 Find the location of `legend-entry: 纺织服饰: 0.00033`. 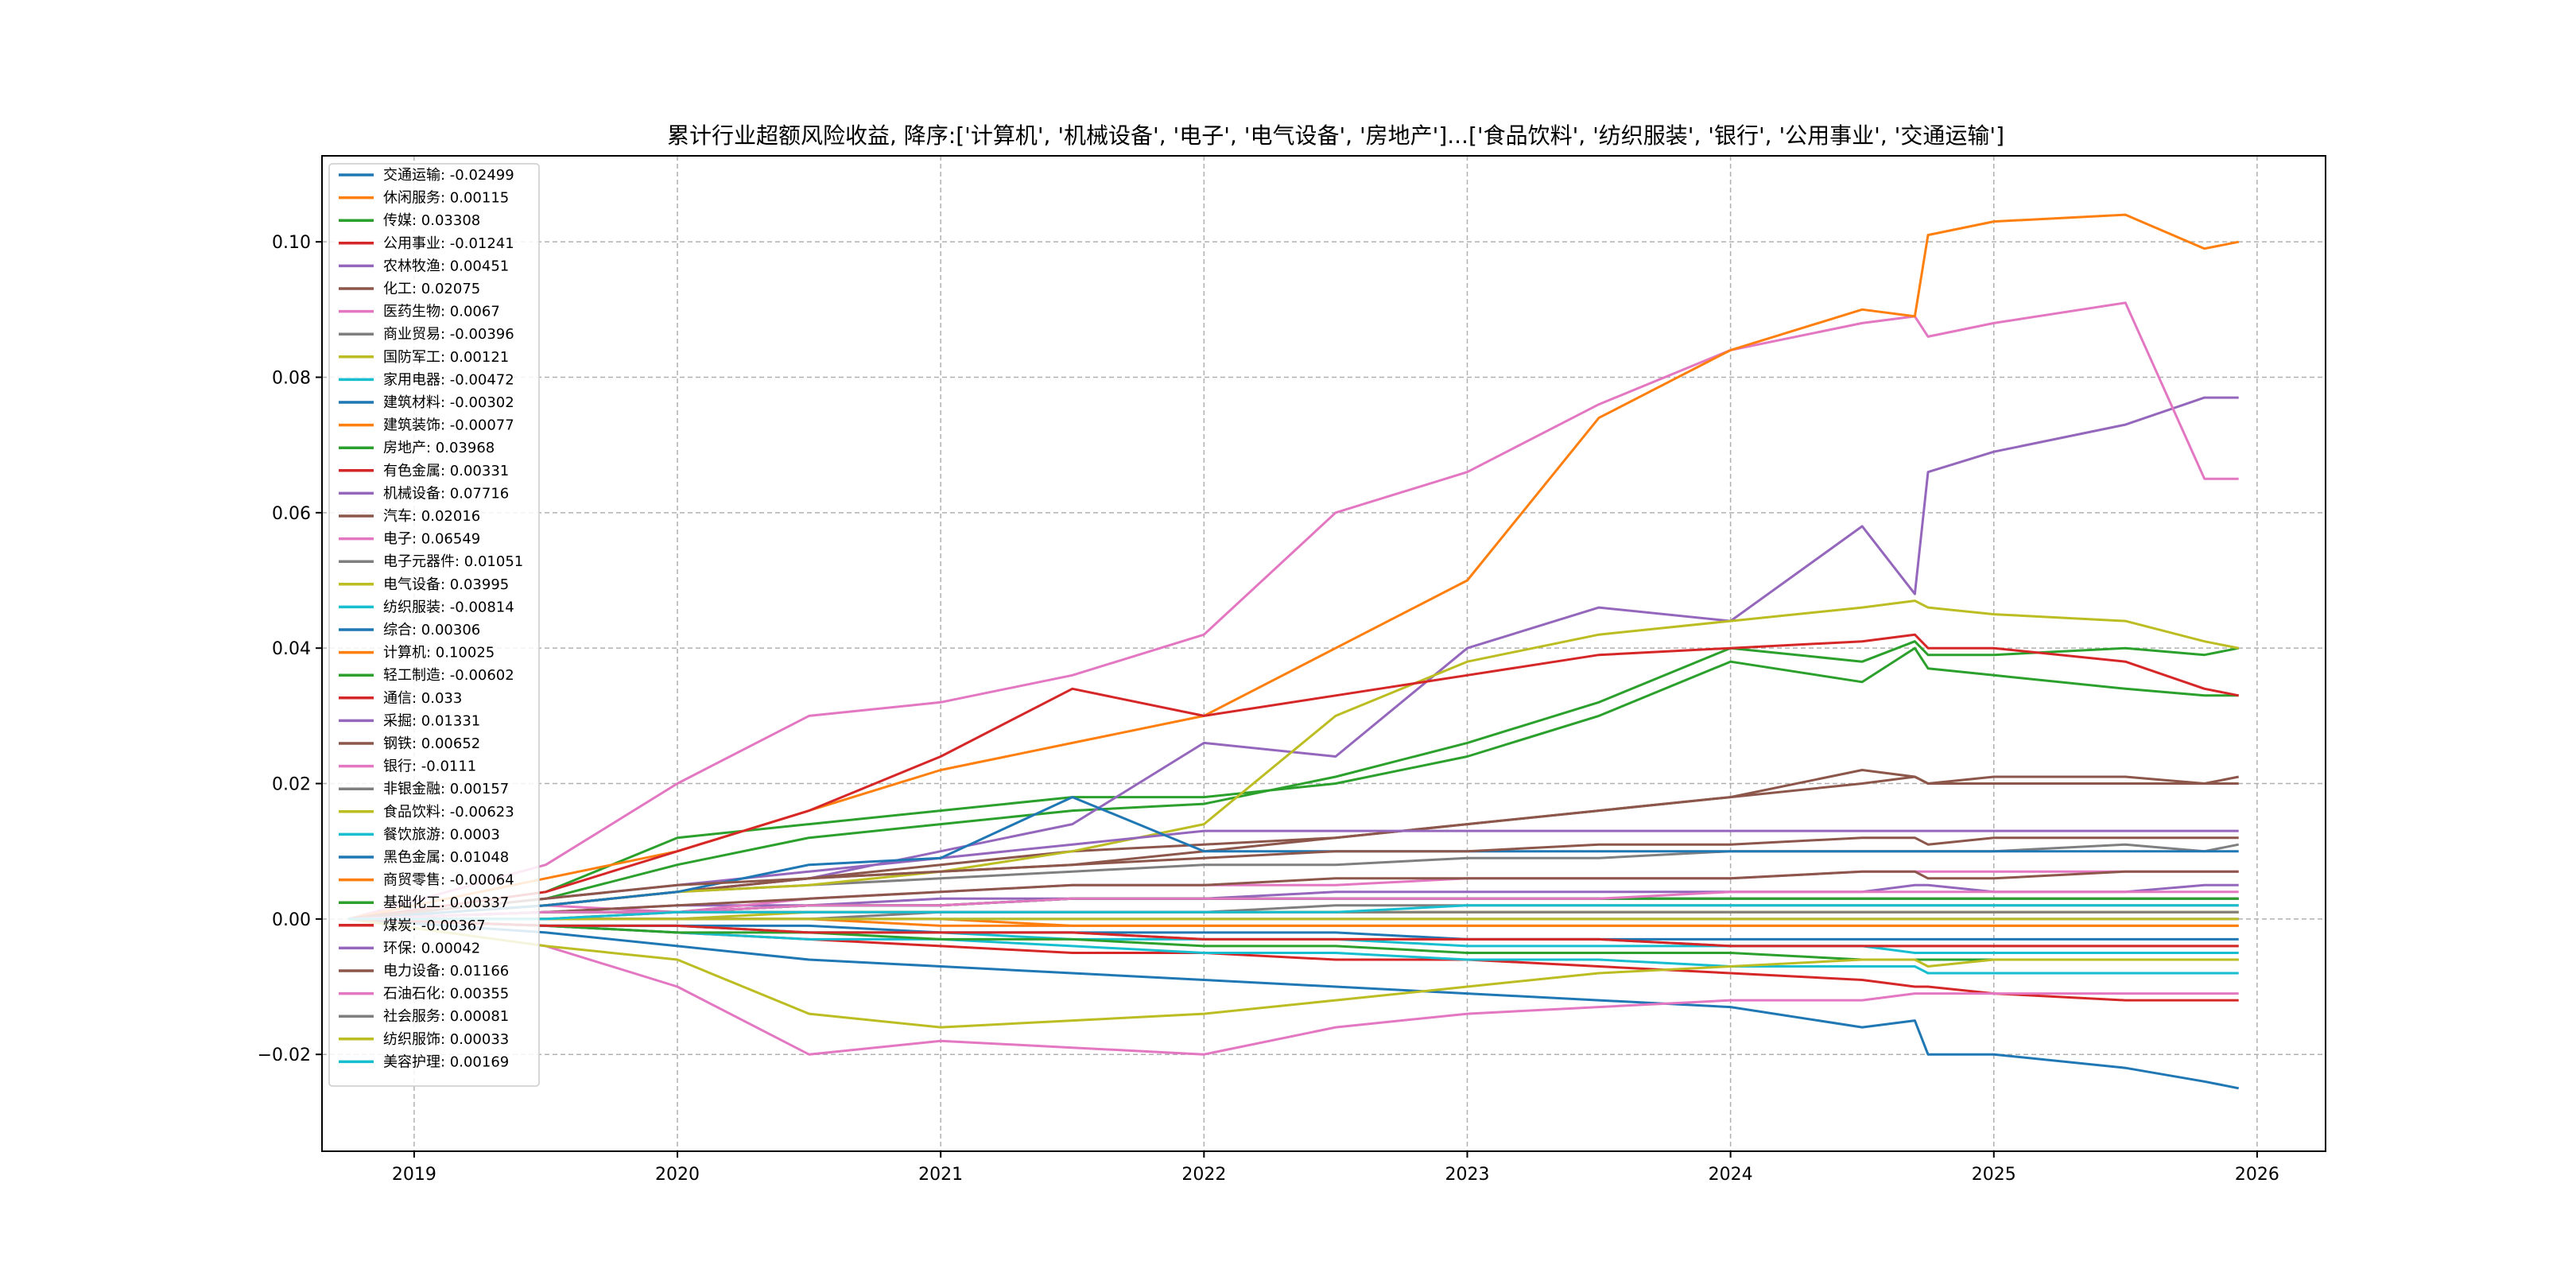

legend-entry: 纺织服饰: 0.00033 is located at coordinates (446, 1040).